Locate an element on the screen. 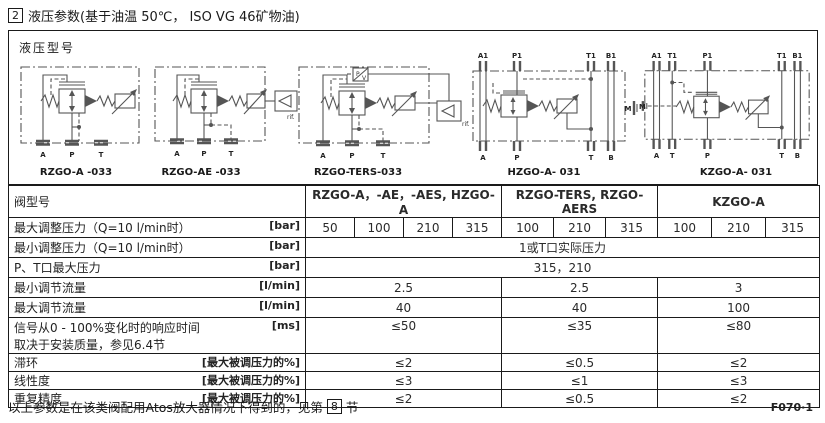  column-group-header: KZGO-A is located at coordinates (739, 201).